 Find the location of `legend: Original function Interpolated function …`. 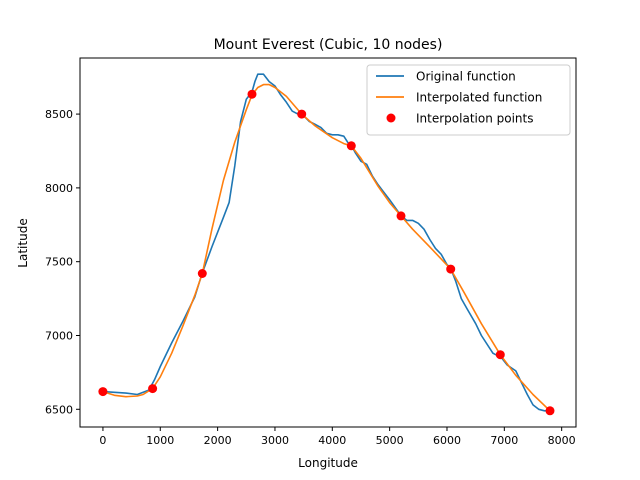

legend: Original function Interpolated function … is located at coordinates (468, 100).